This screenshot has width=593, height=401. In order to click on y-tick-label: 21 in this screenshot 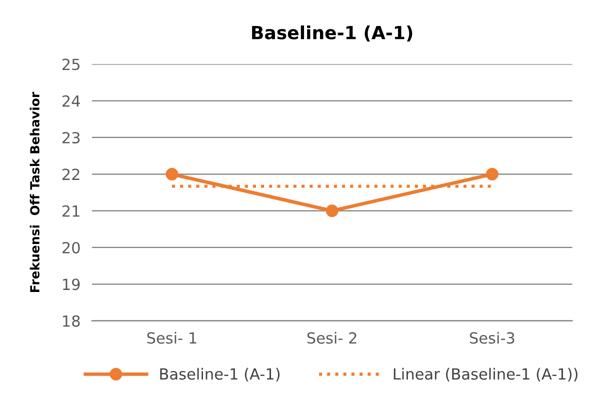, I will do `click(71, 211)`.